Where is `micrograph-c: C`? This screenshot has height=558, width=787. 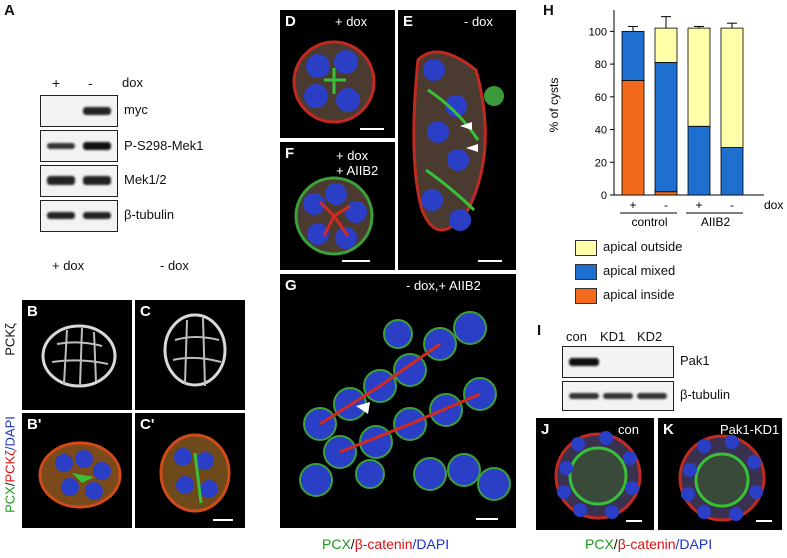
micrograph-c: C is located at coordinates (190, 355).